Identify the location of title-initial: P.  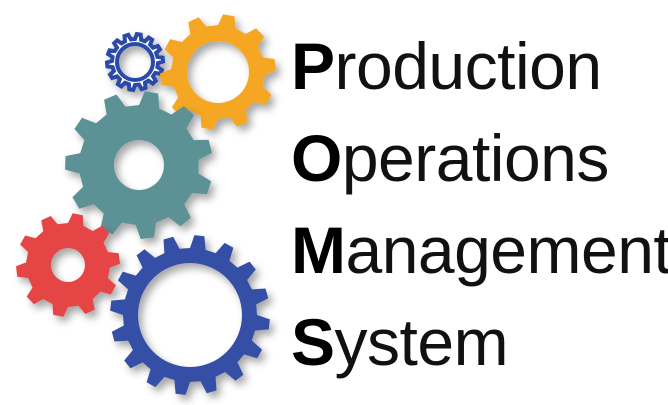
(313, 66).